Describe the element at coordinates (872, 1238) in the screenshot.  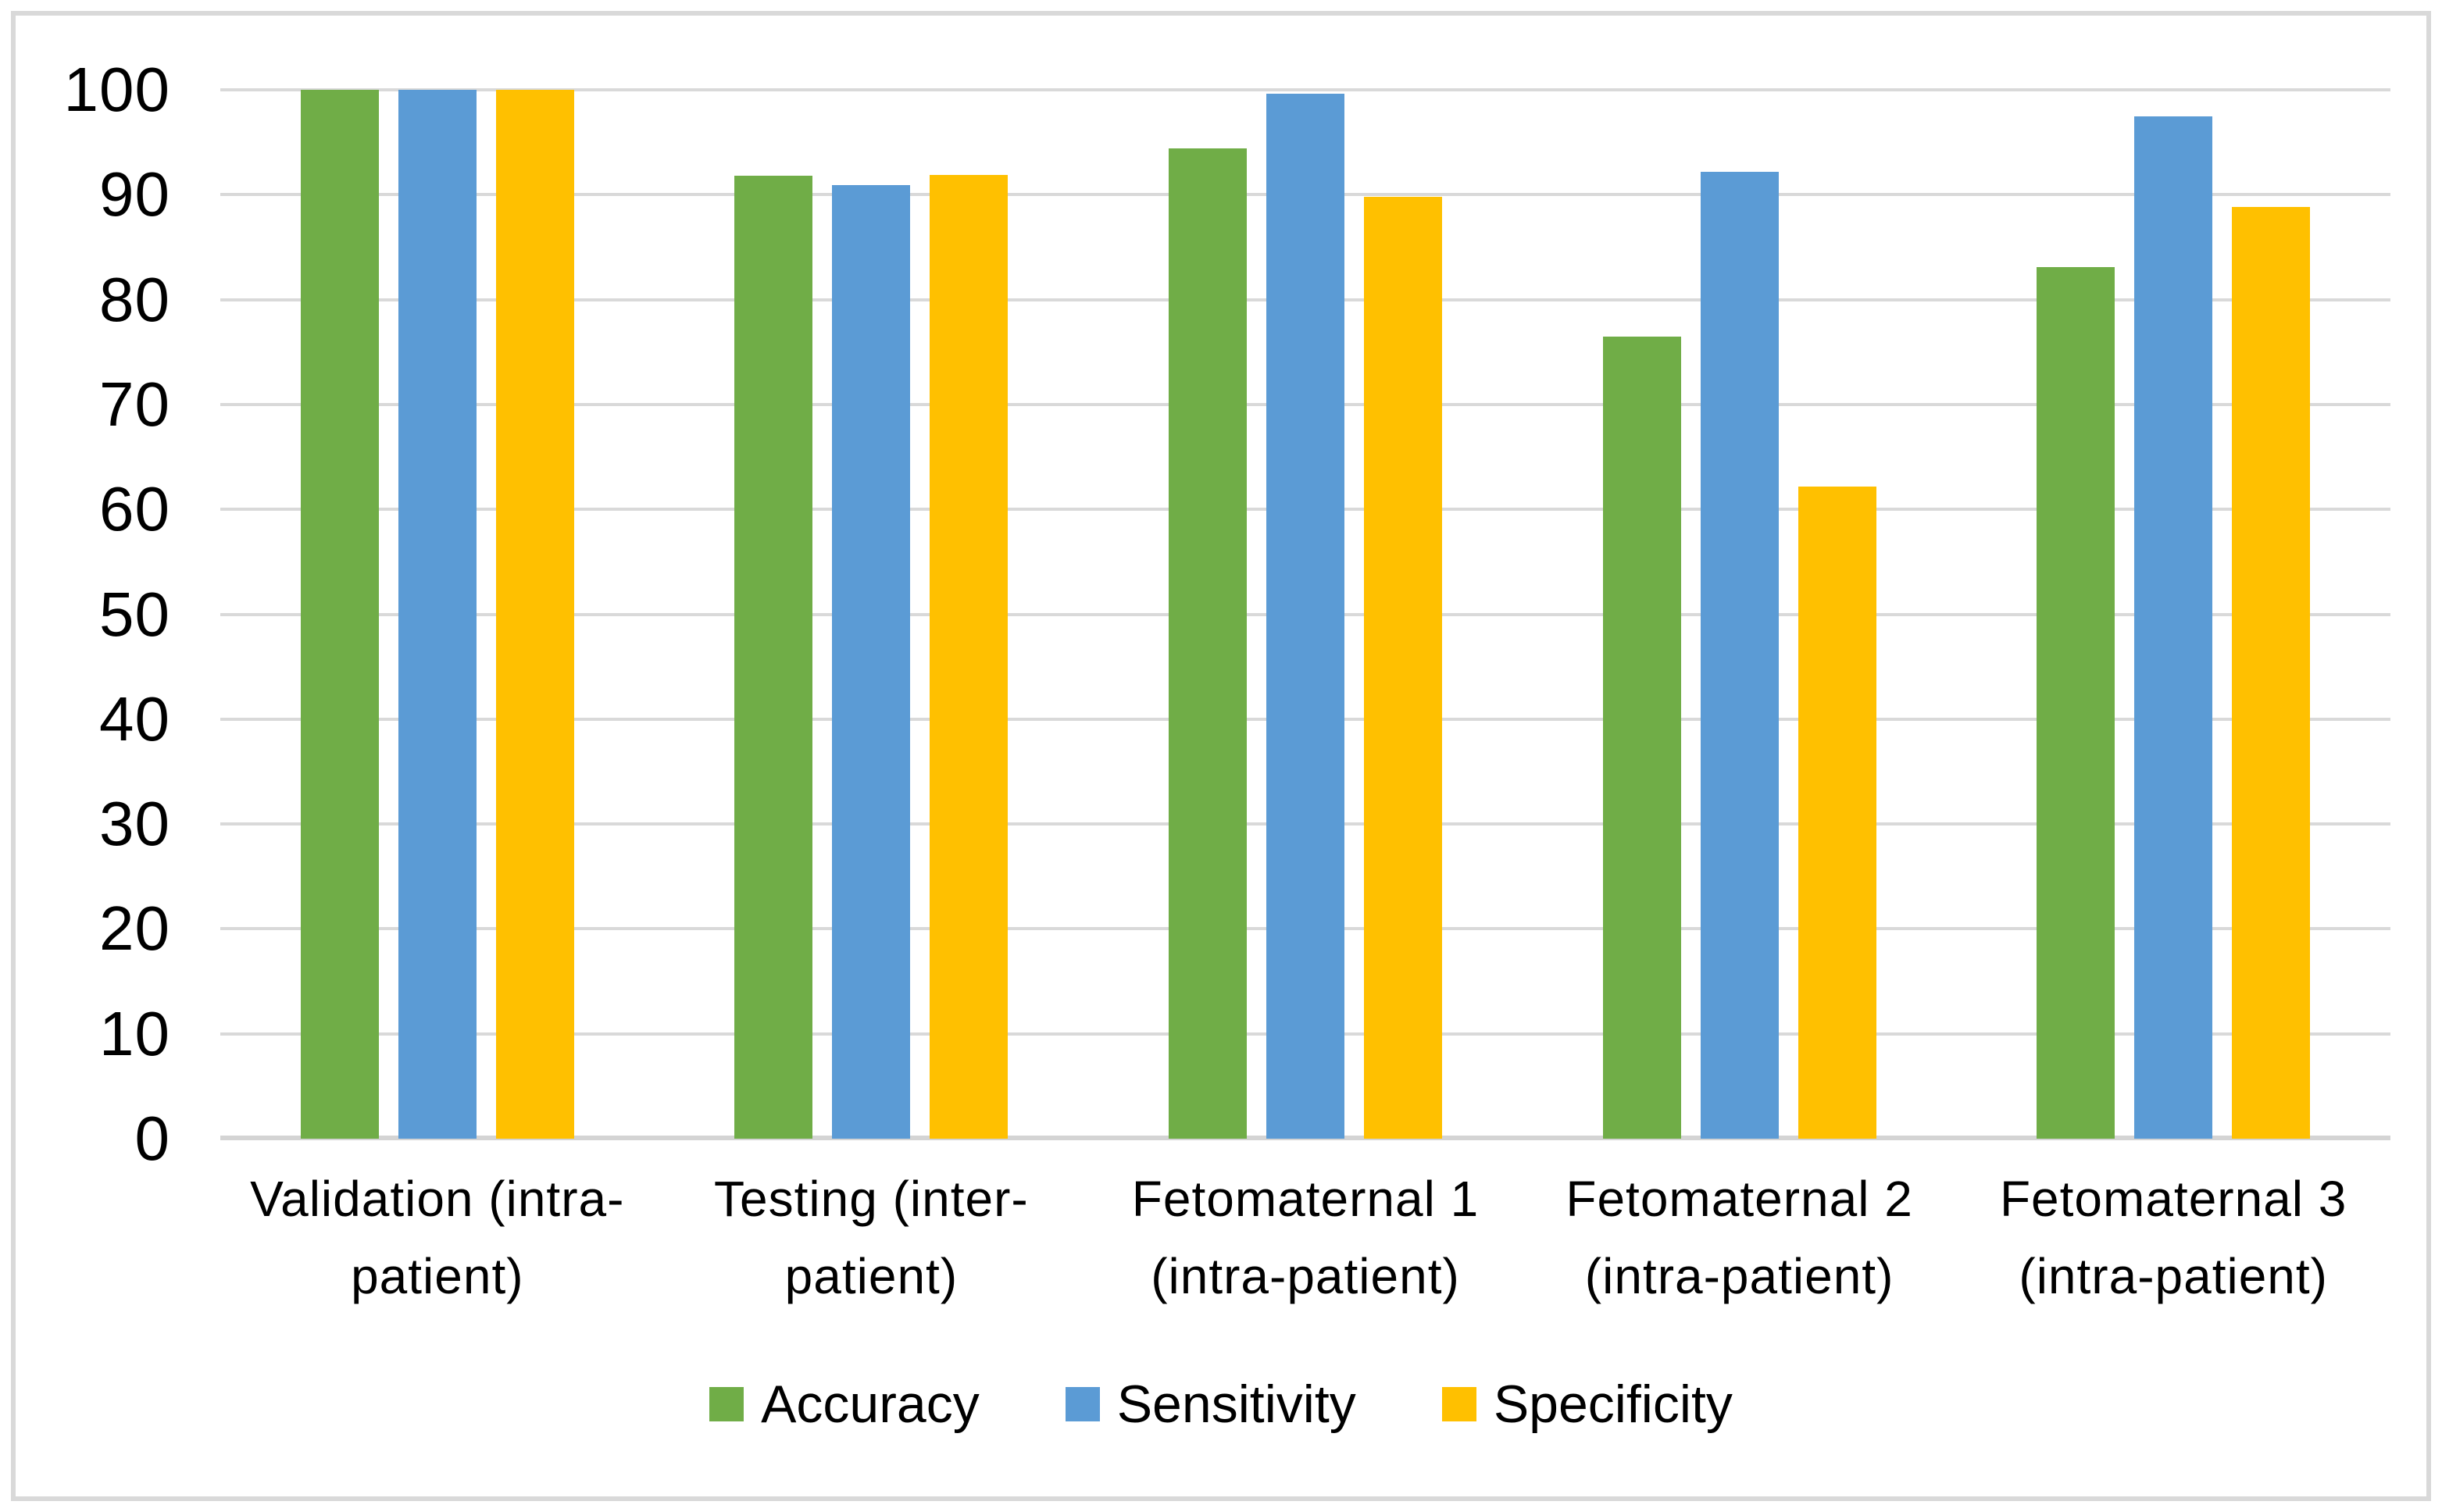
I see `x-category-label-2: Testing (inter-patient)` at that location.